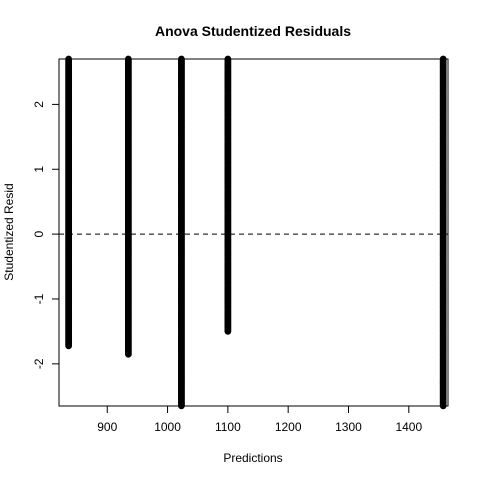 The width and height of the screenshot is (480, 480). Describe the element at coordinates (167, 427) in the screenshot. I see `x-tick-label: 1000` at that location.